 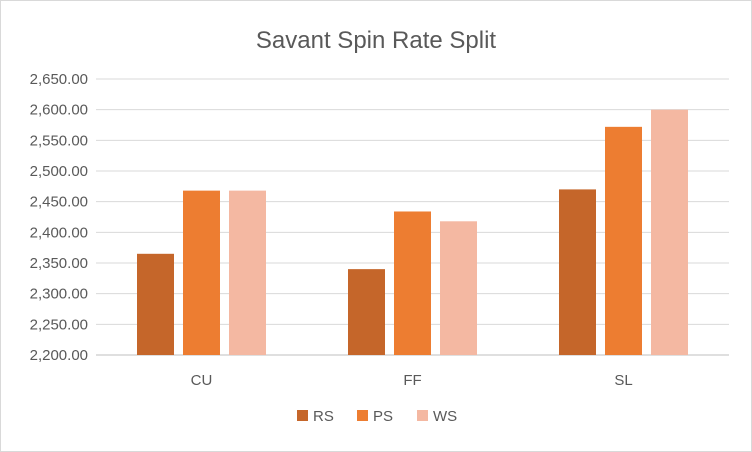 I want to click on y-tick-label: 2,650.00, so click(x=59, y=79).